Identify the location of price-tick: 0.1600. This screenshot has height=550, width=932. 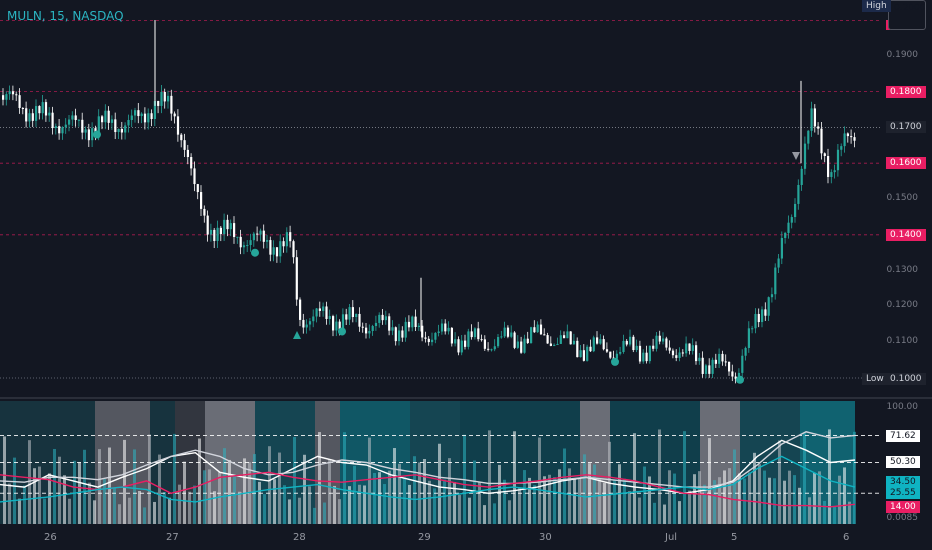
(906, 163).